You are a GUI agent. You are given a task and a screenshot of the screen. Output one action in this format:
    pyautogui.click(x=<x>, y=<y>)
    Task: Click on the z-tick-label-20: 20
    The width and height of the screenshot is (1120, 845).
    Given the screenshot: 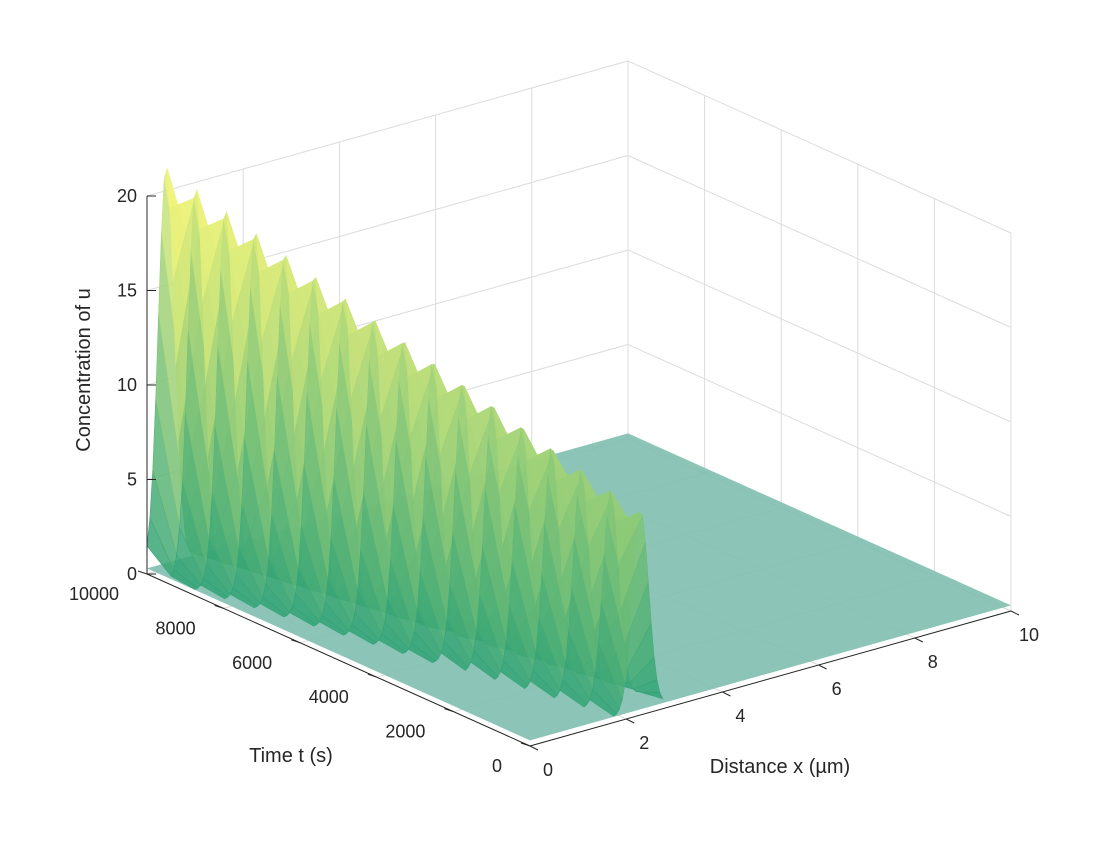 What is the action you would take?
    pyautogui.click(x=127, y=196)
    